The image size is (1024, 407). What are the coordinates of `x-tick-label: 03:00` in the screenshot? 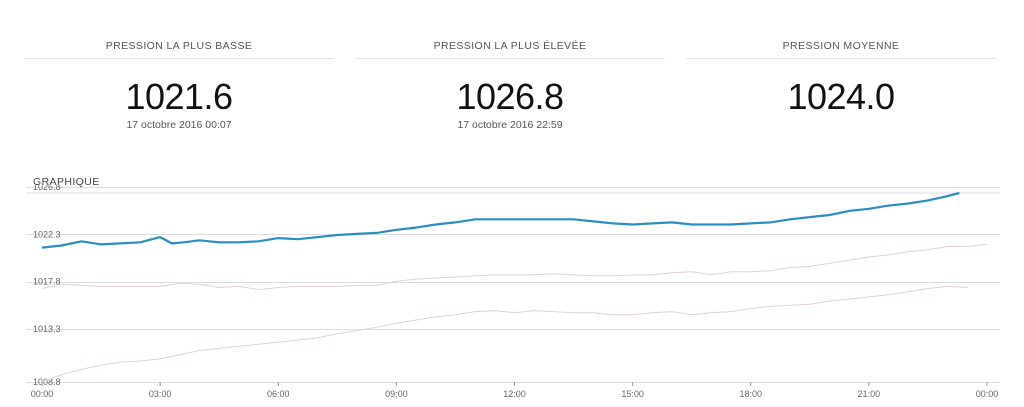 It's located at (160, 394).